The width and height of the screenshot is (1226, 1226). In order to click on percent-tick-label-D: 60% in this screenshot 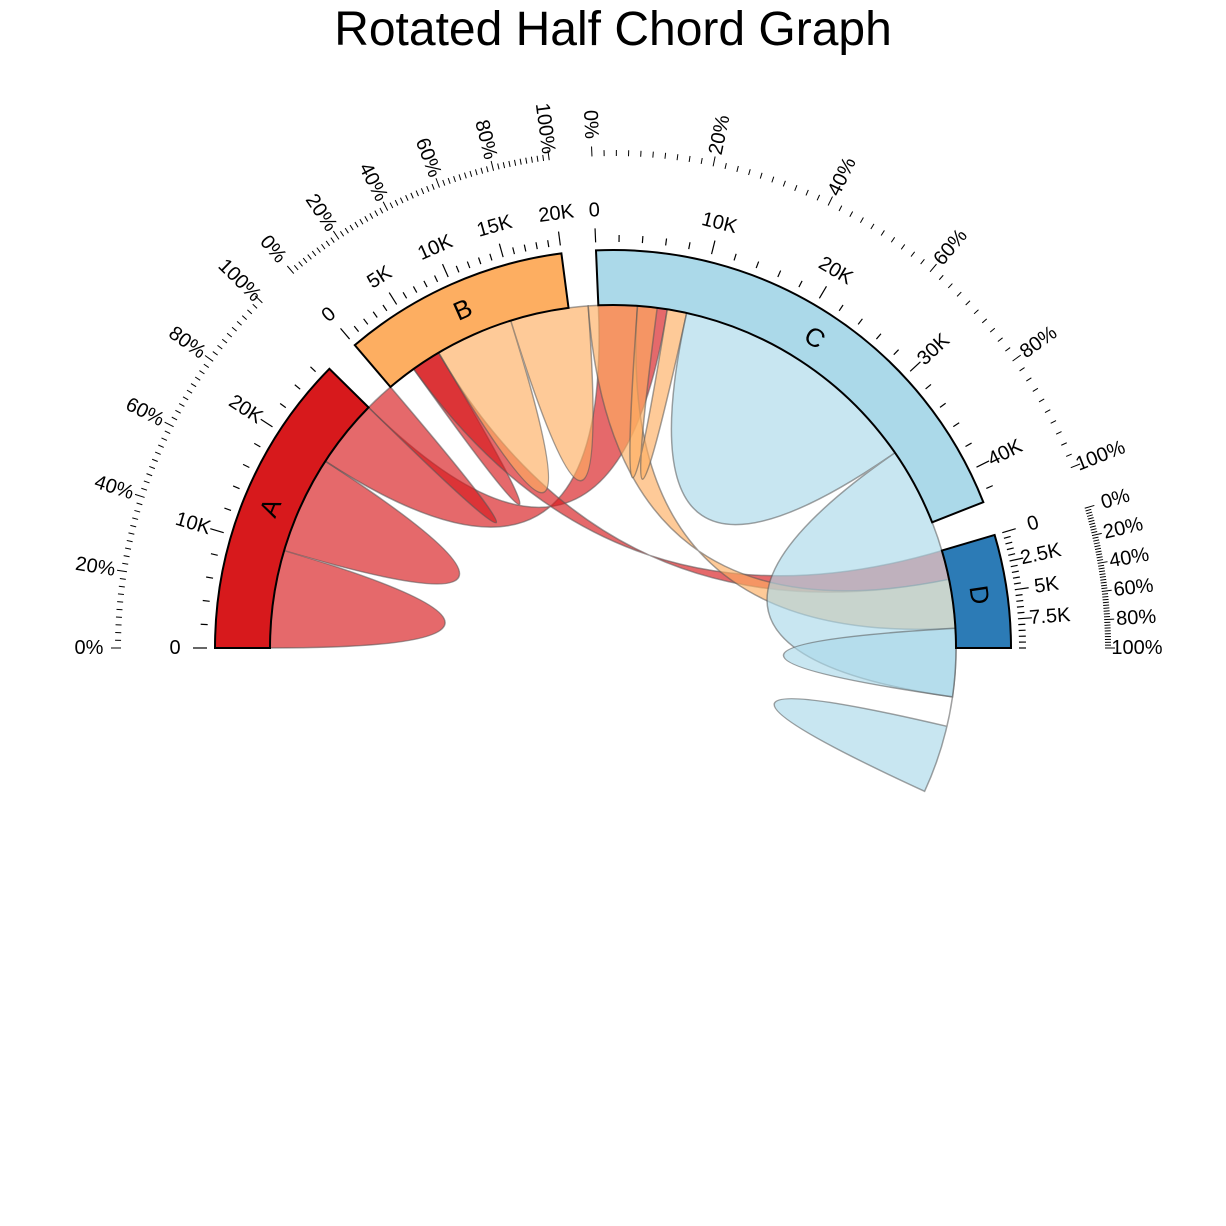, I will do `click(1133, 588)`.